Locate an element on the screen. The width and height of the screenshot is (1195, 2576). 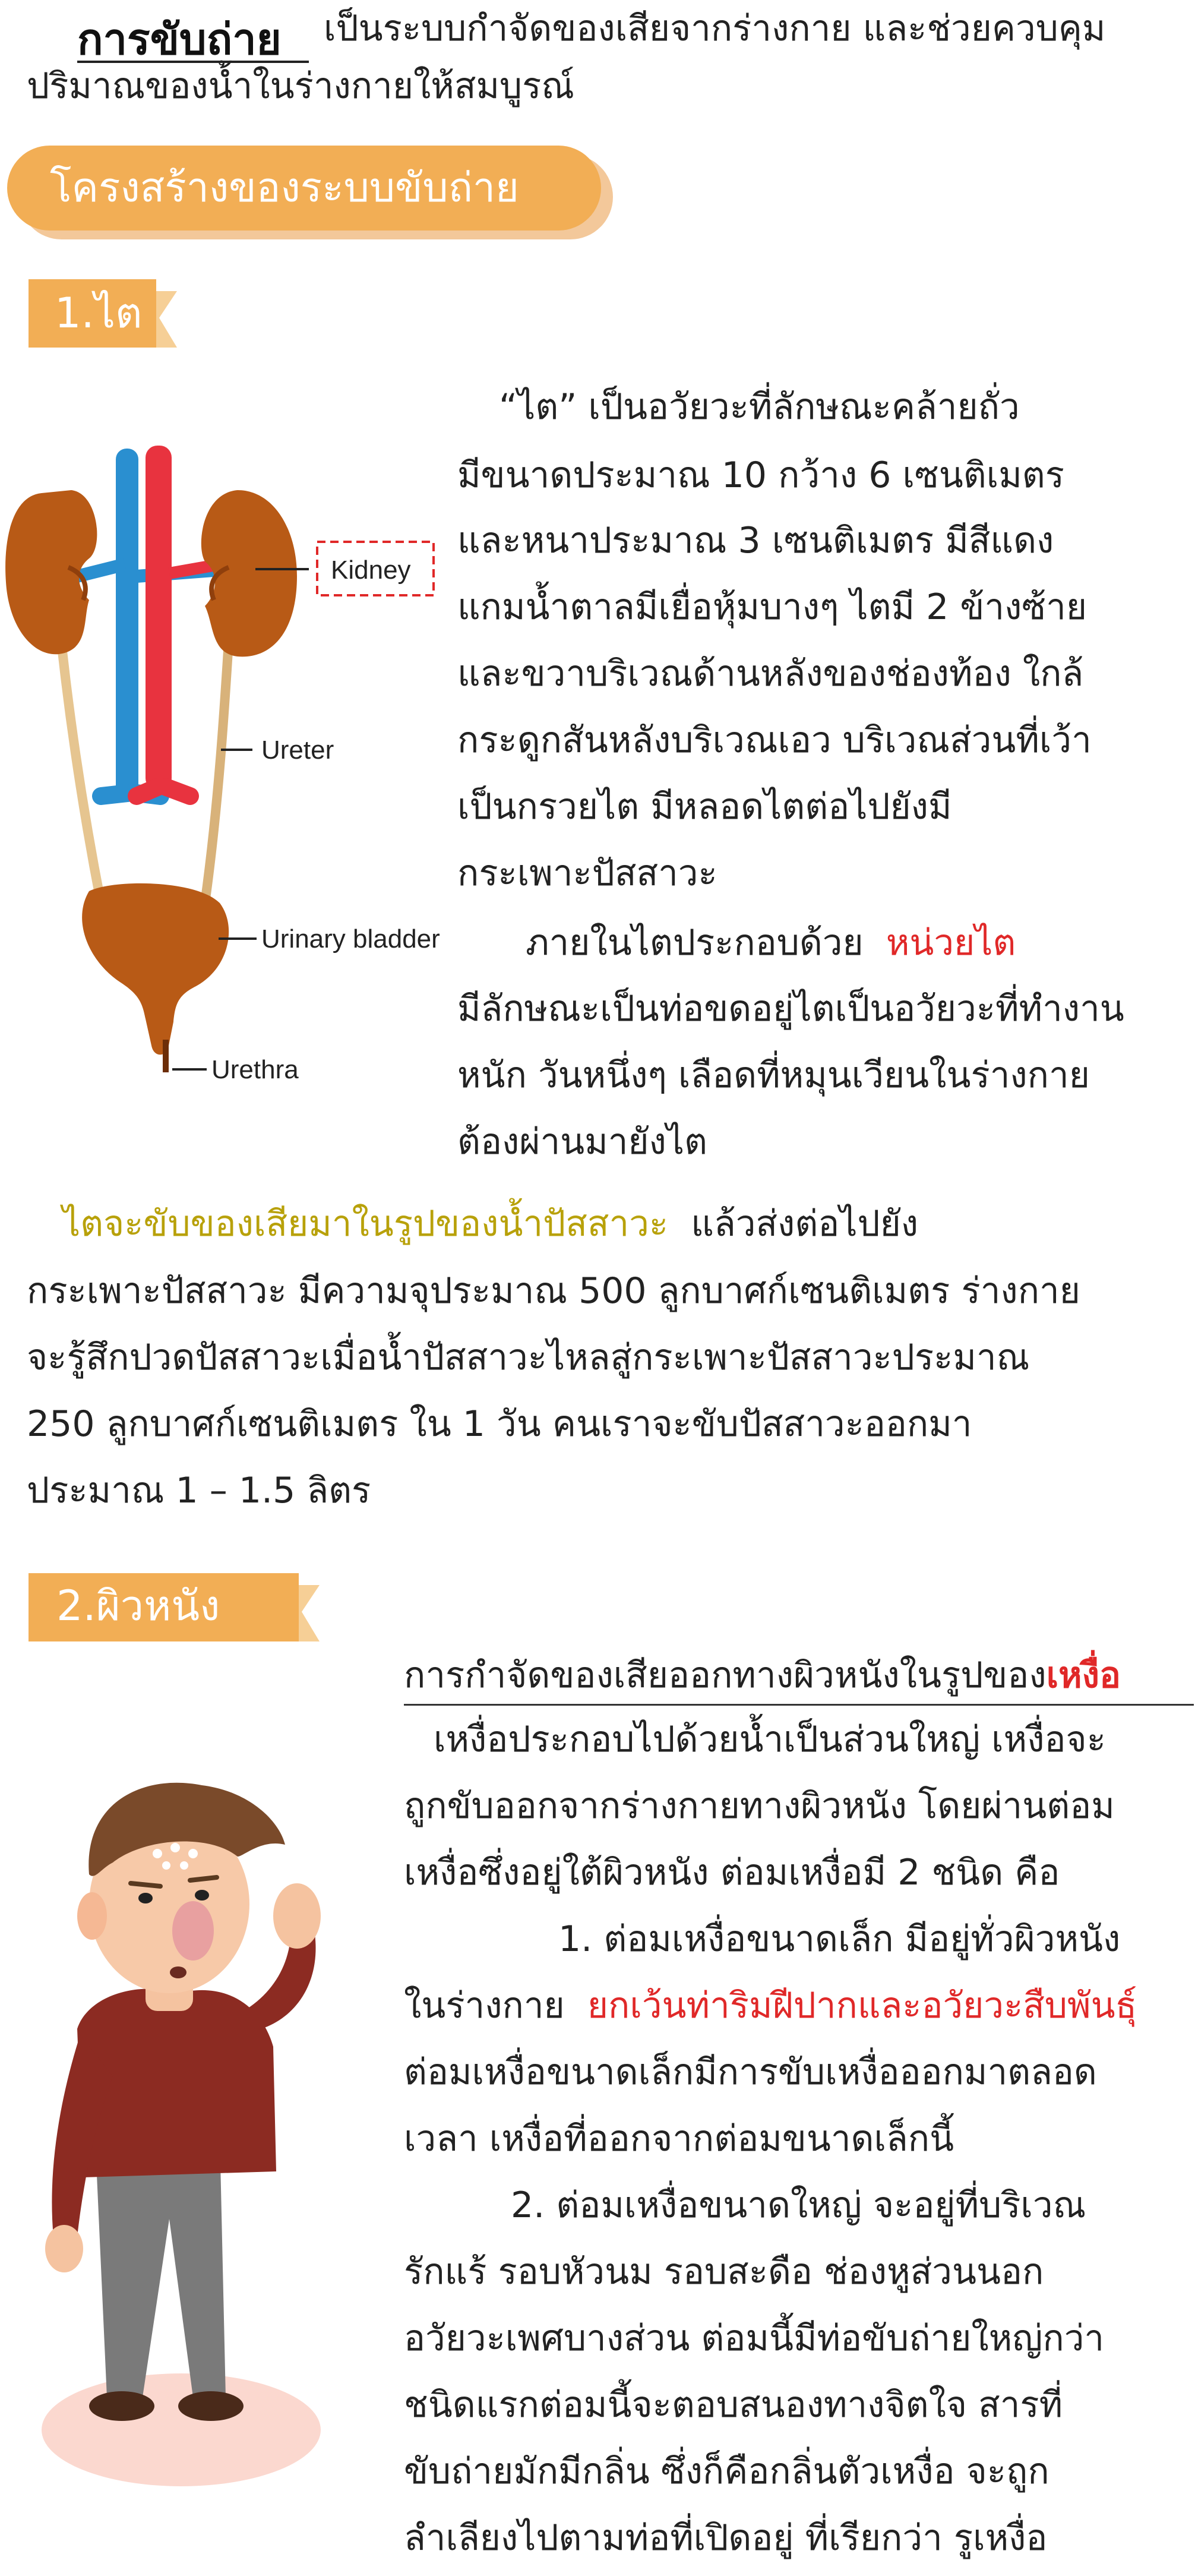
kidney-label: Kidney is located at coordinates (371, 570).